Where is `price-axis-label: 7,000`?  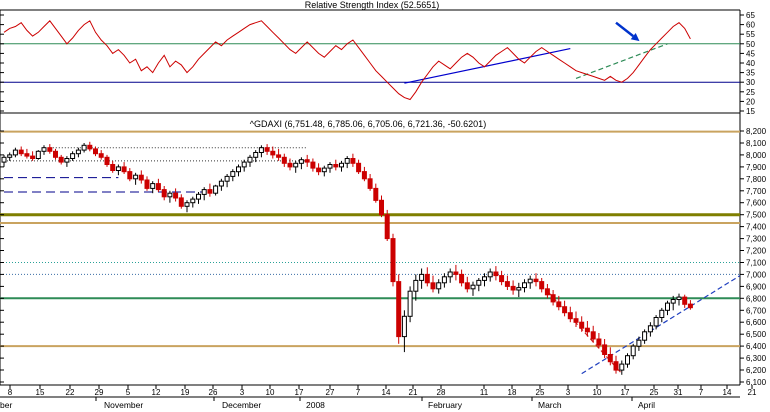 price-axis-label: 7,000 is located at coordinates (756, 274).